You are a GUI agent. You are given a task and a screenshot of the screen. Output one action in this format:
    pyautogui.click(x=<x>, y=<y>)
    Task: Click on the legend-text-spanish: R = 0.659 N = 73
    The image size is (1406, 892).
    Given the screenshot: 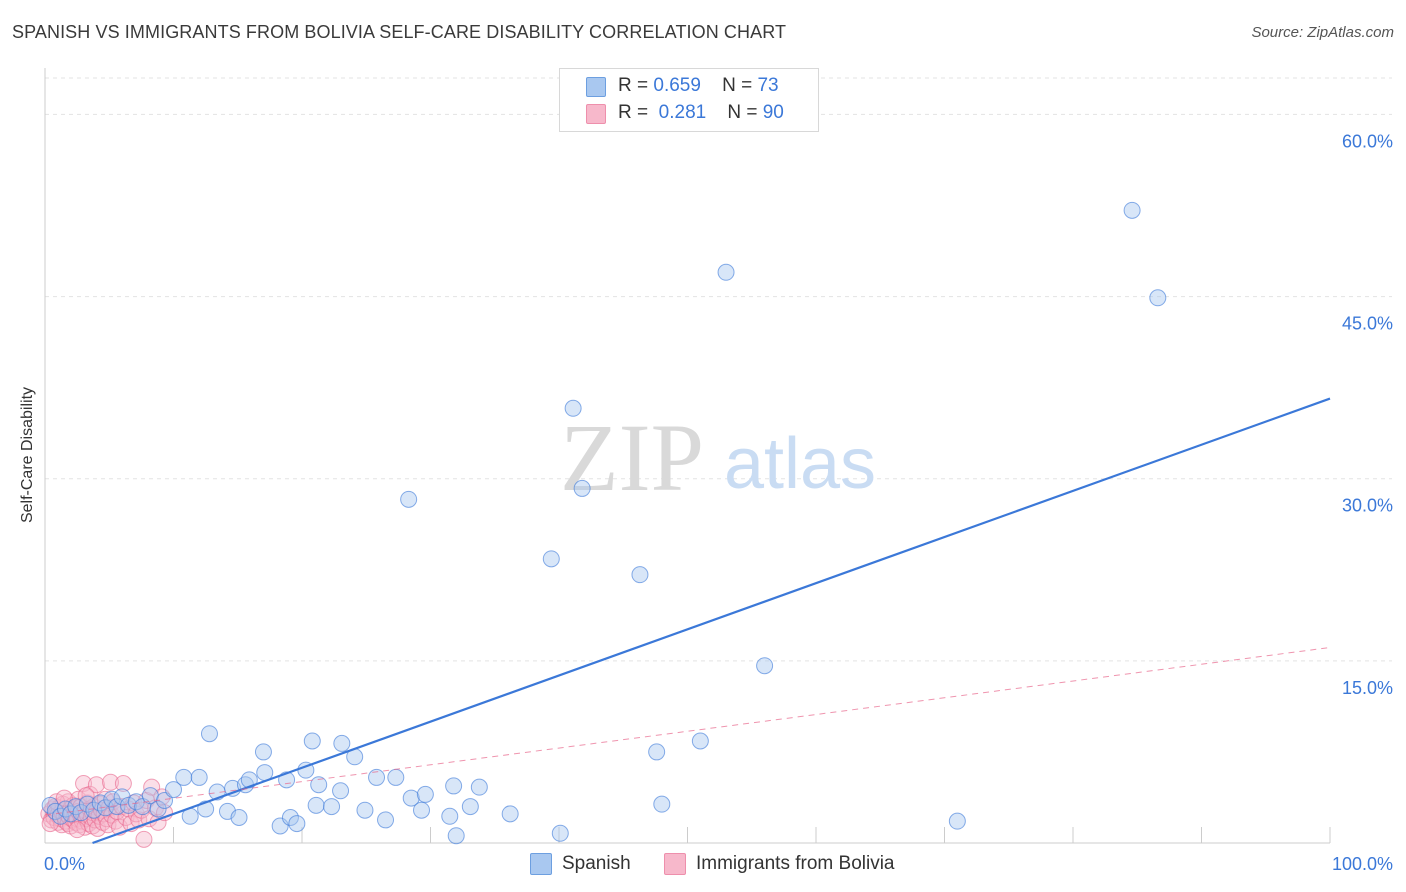 What is the action you would take?
    pyautogui.click(x=698, y=86)
    